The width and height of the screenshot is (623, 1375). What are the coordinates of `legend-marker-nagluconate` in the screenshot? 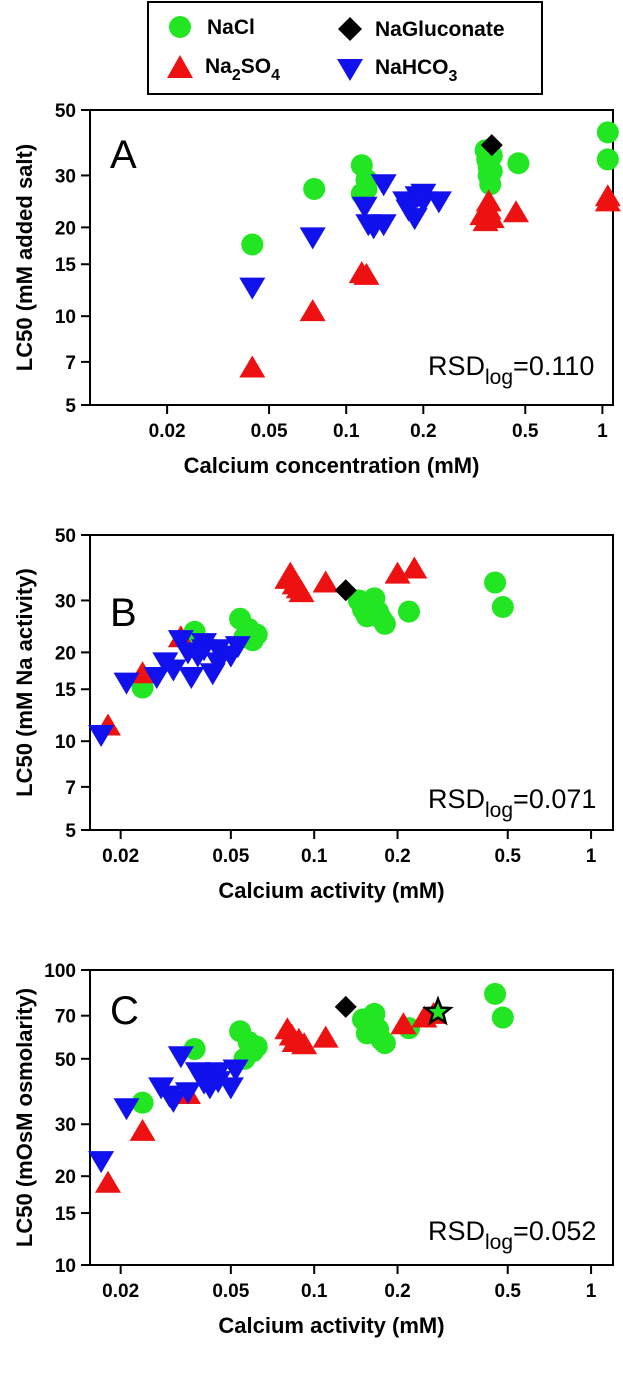 It's located at (350, 29).